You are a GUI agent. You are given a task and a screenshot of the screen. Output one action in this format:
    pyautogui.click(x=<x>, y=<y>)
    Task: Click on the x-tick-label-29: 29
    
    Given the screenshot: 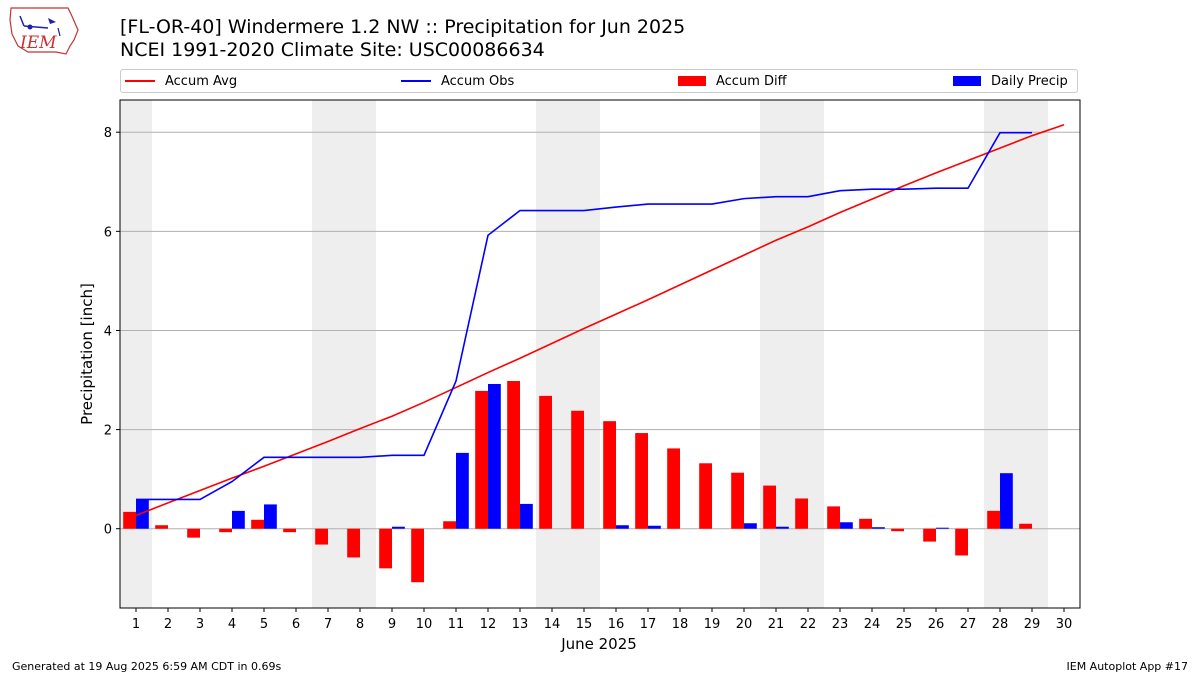 What is the action you would take?
    pyautogui.click(x=1032, y=624)
    